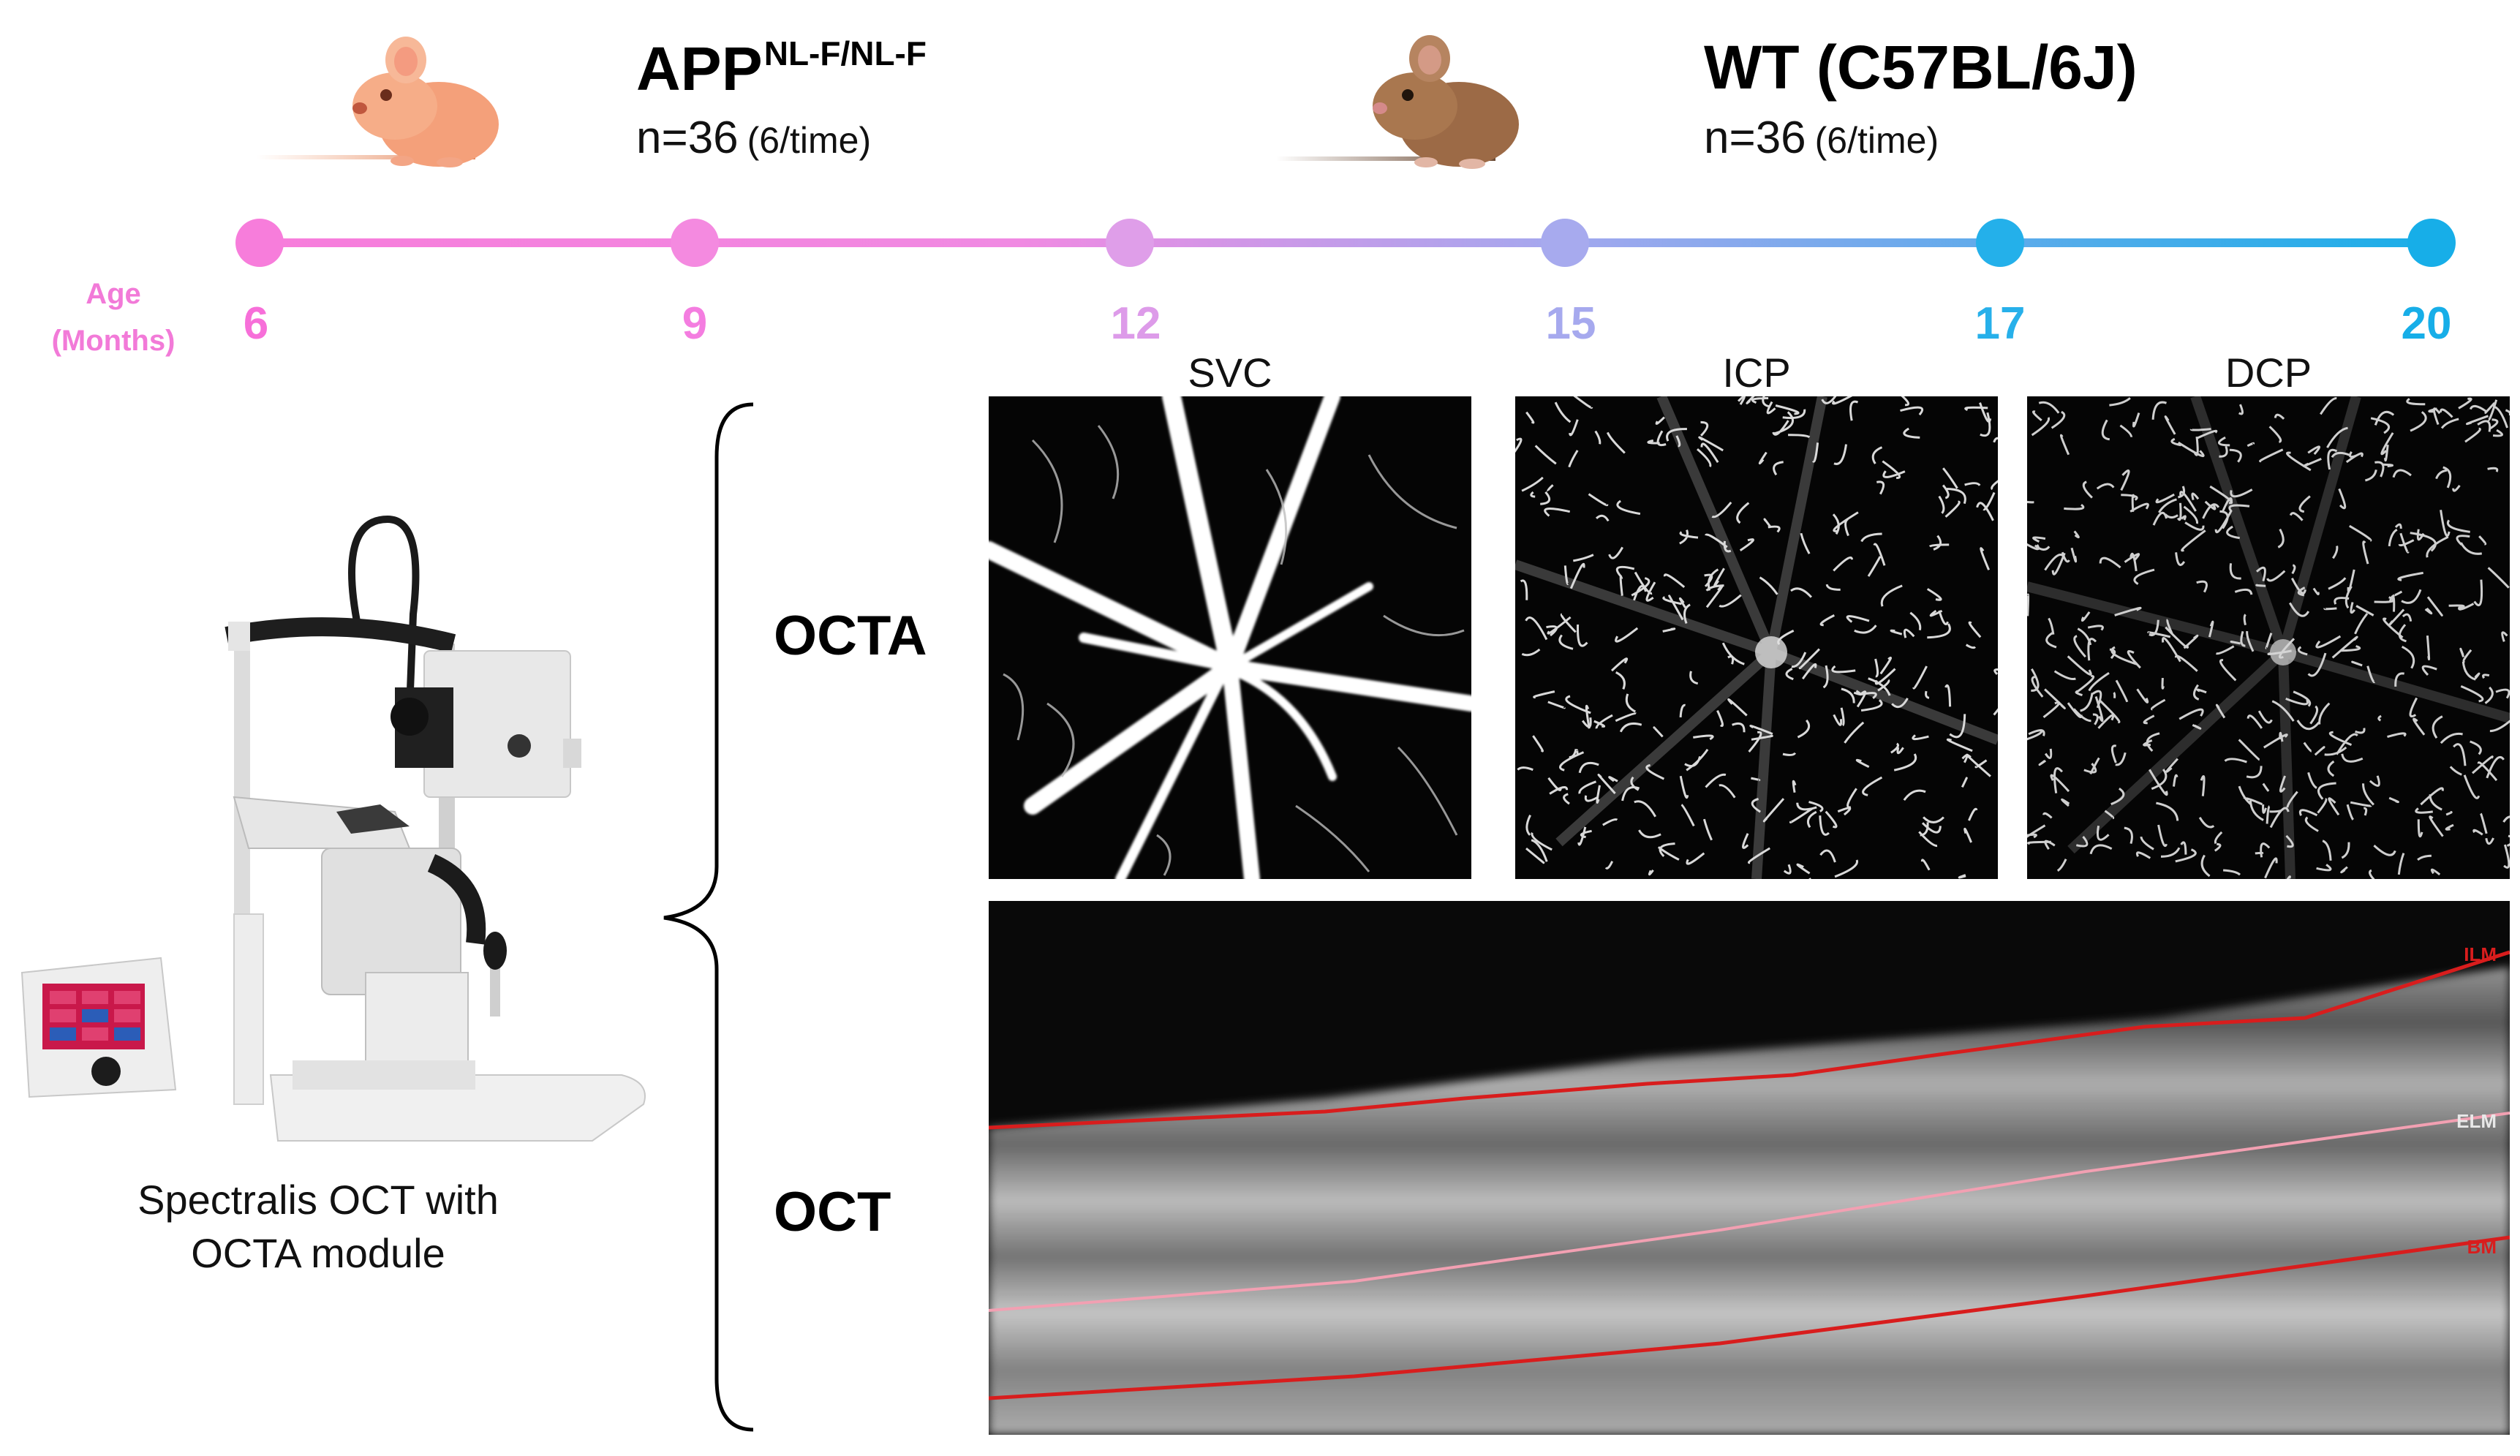  I want to click on age-tick: 20, so click(2426, 323).